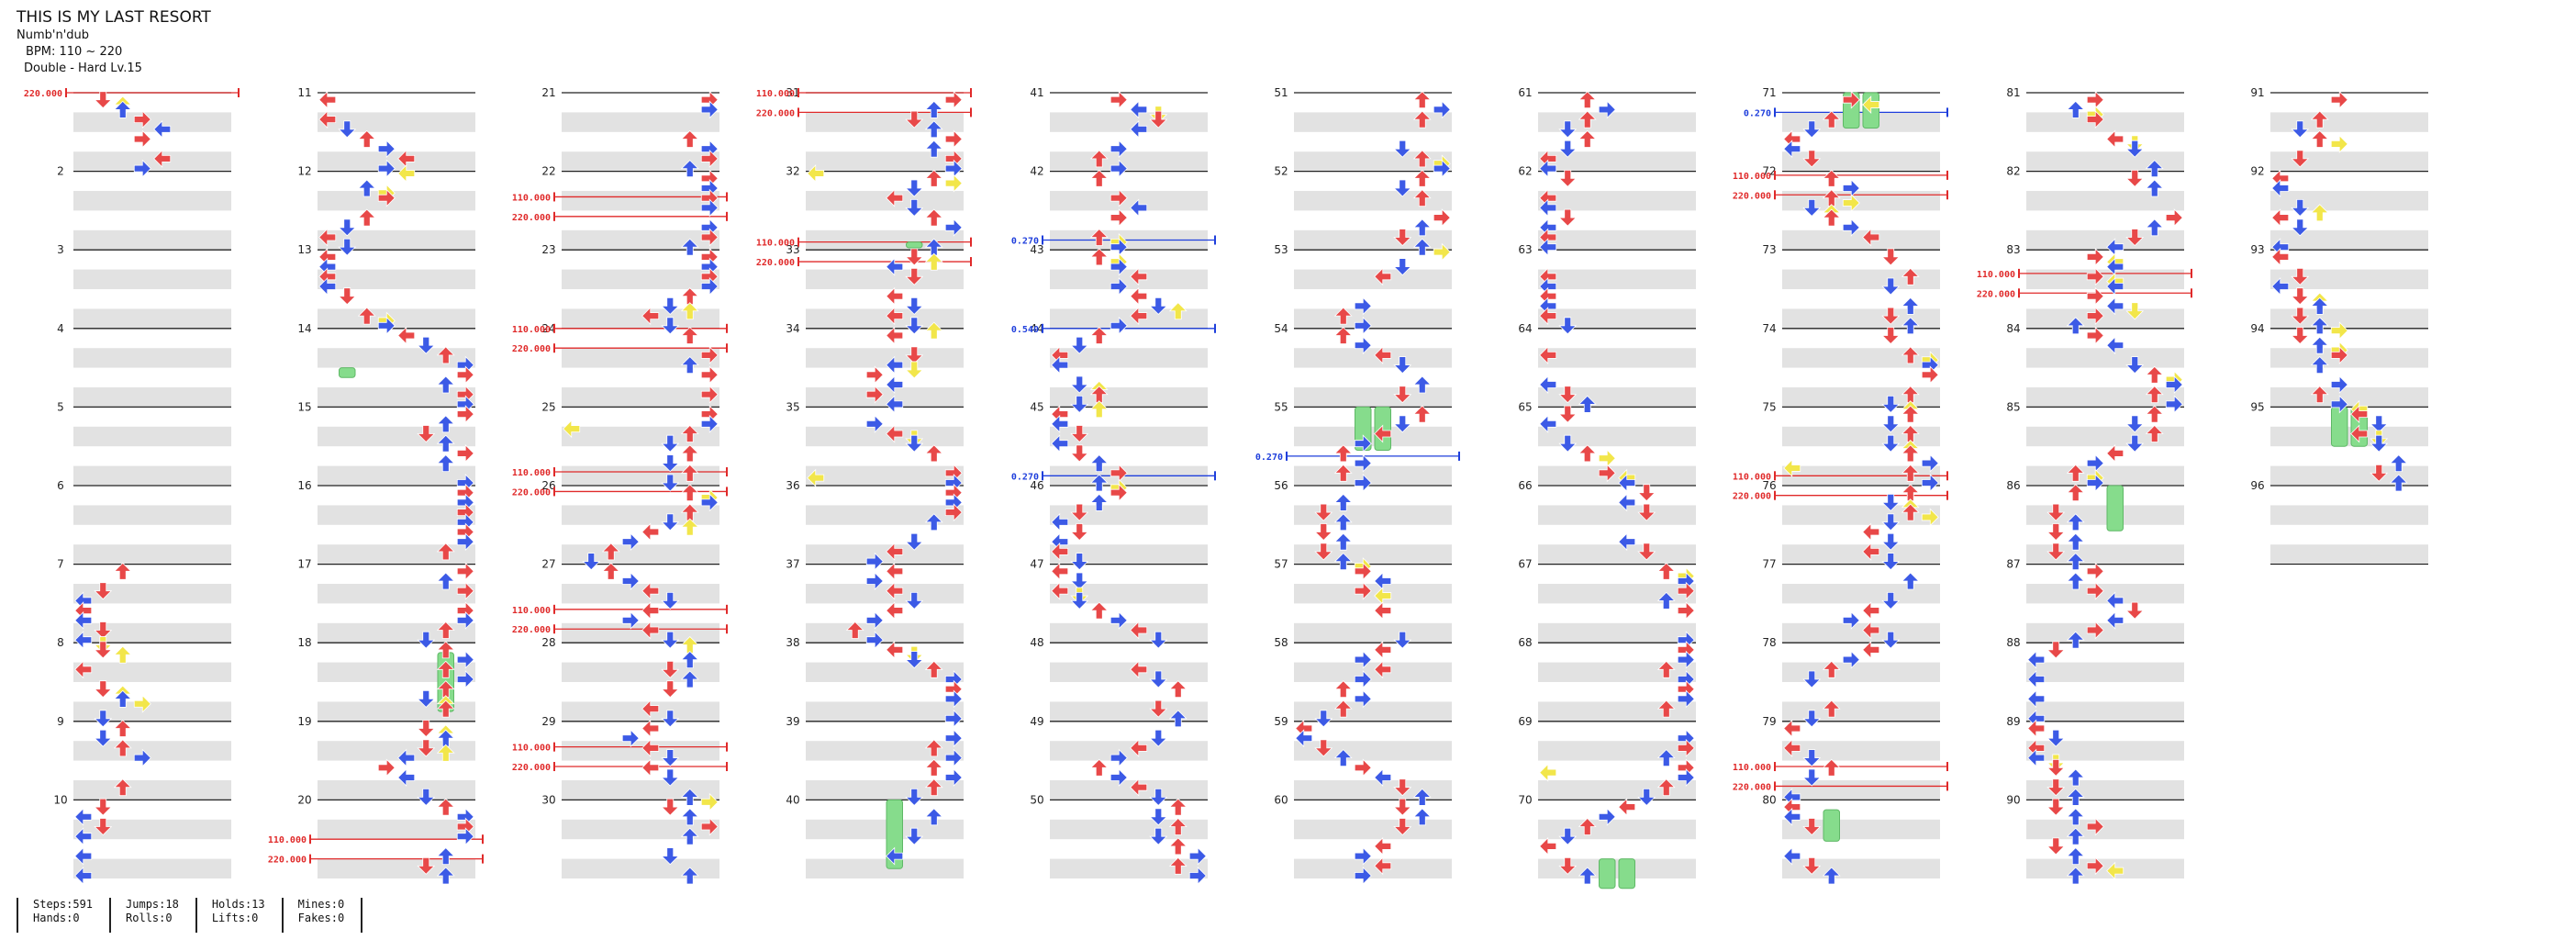 The image size is (2576, 940). What do you see at coordinates (1525, 721) in the screenshot?
I see `measure-number: 69` at bounding box center [1525, 721].